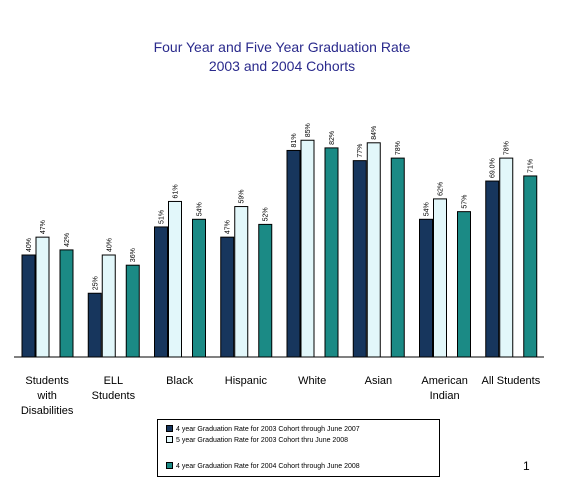 This screenshot has width=564, height=501. What do you see at coordinates (266, 214) in the screenshot?
I see `data-label-4-series-3: 52%` at bounding box center [266, 214].